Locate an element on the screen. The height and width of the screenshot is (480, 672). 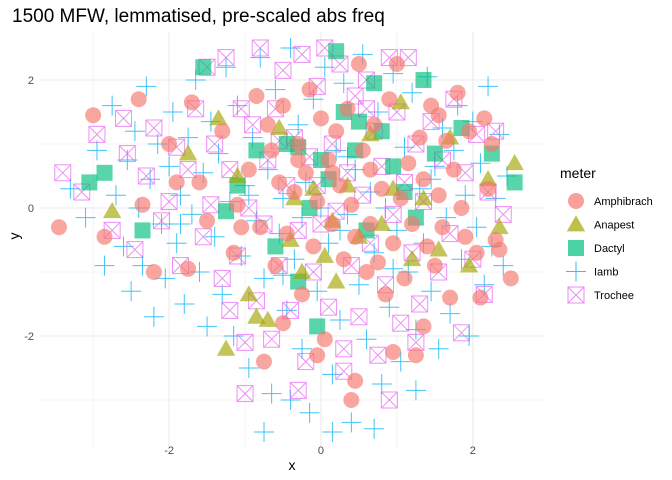
legend-key-trochee is located at coordinates (576, 295).